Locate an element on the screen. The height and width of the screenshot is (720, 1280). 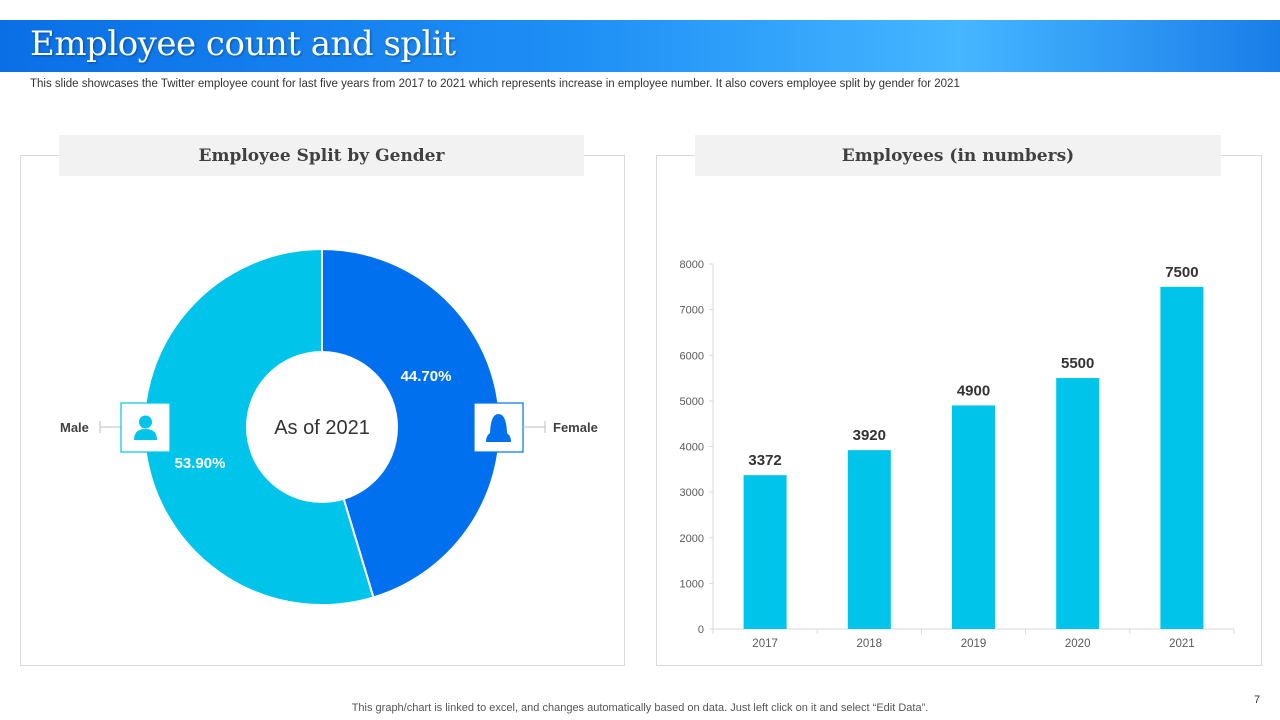
donut-hole is located at coordinates (322, 427).